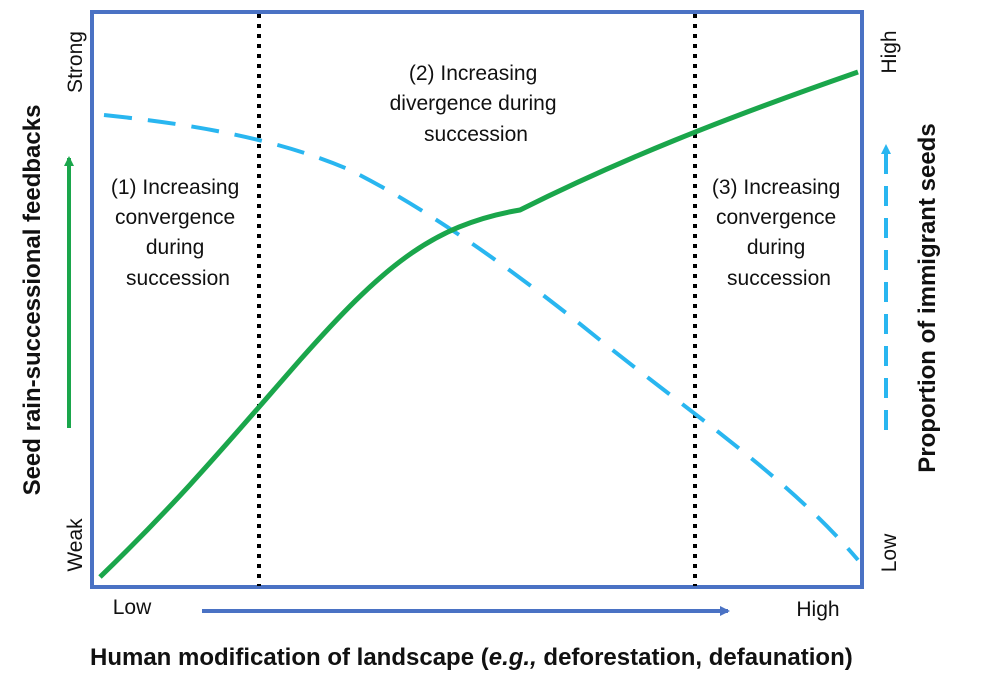 The height and width of the screenshot is (687, 1000). I want to click on right-axis-title: Proportion of immigrant seeds, so click(927, 297).